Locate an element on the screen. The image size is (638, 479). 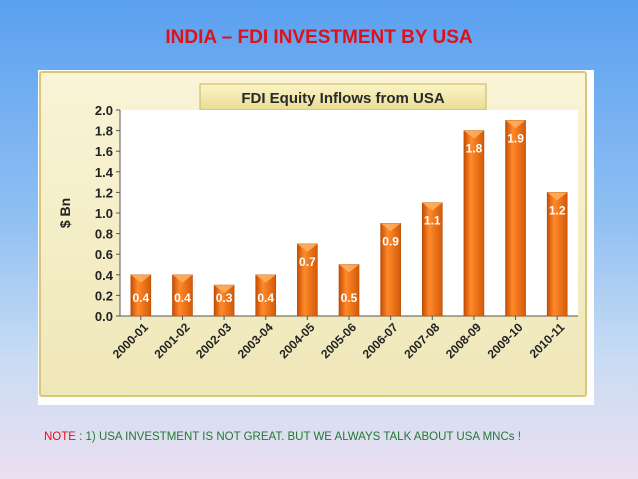
y-tick-label: 1.2 is located at coordinates (104, 192).